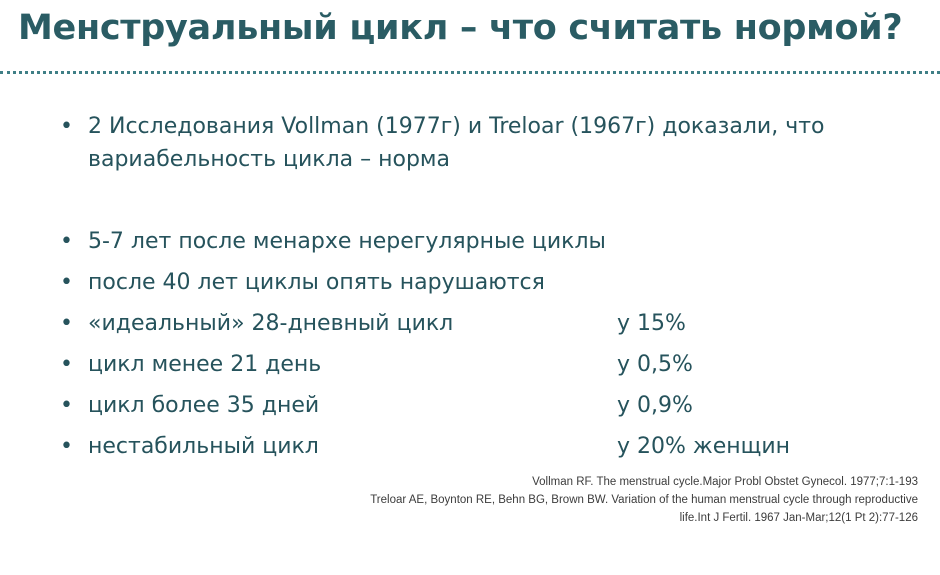 Image resolution: width=940 pixels, height=575 pixels. What do you see at coordinates (704, 446) in the screenshot?
I see `bullet-value: у 20% женщин` at bounding box center [704, 446].